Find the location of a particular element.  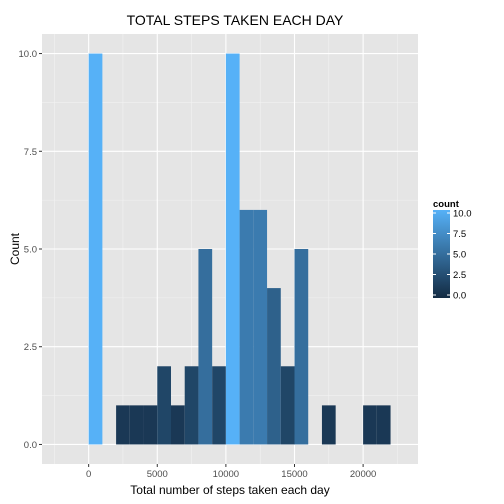

y-axis-ticks: 0.0 2.5 5.0 7.5 10.0 is located at coordinates (30, 250).